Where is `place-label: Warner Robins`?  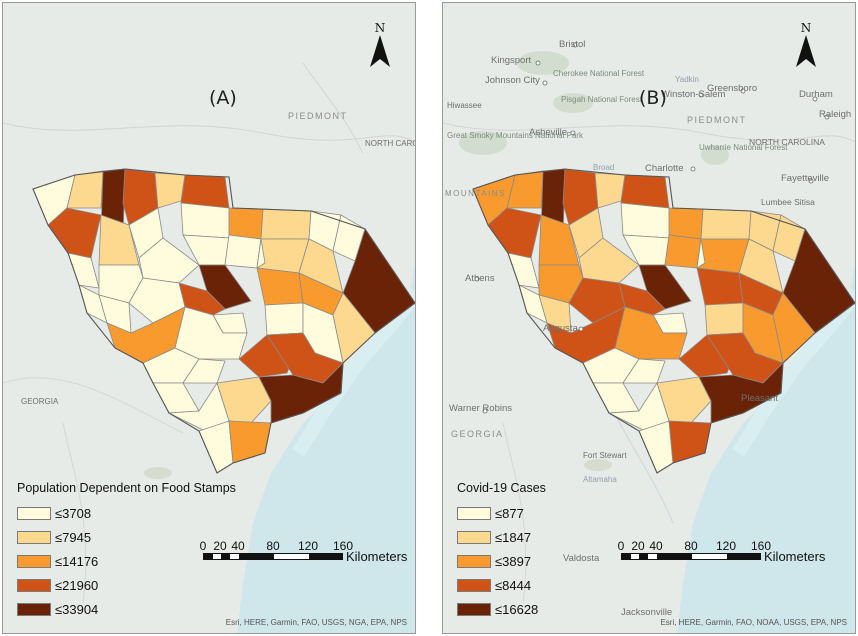
place-label: Warner Robins is located at coordinates (481, 408).